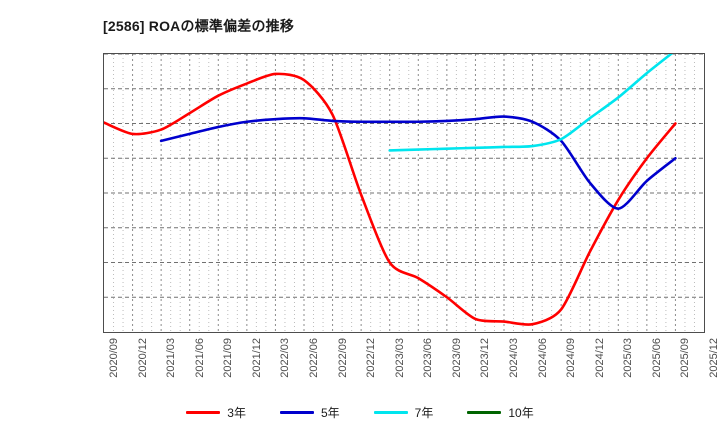  I want to click on legend-item: 3年, so click(216, 412).